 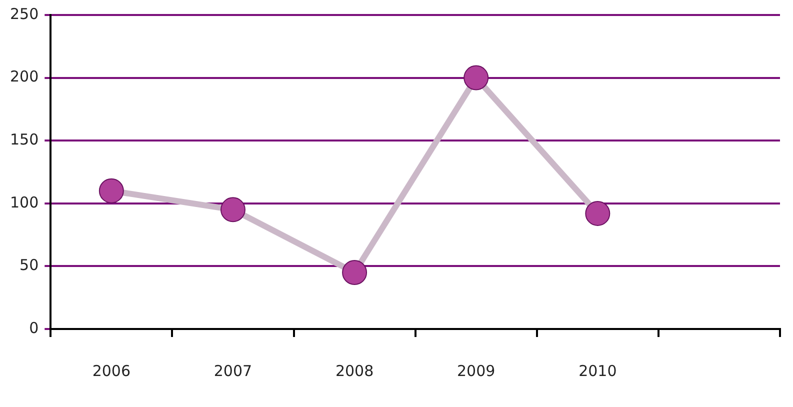 What do you see at coordinates (476, 371) in the screenshot?
I see `x-tick-label: 2009` at bounding box center [476, 371].